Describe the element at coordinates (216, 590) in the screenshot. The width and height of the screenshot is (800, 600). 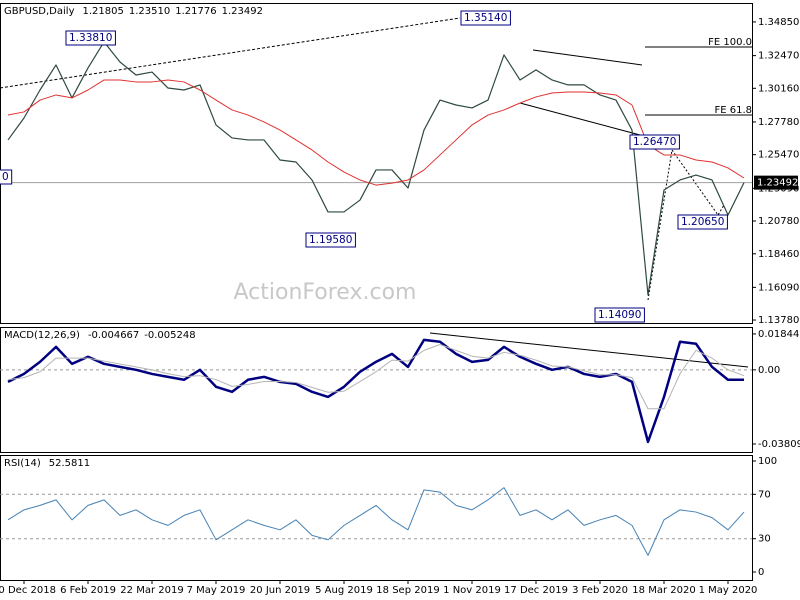
I see `x-tick-label: 7 May 2019` at that location.